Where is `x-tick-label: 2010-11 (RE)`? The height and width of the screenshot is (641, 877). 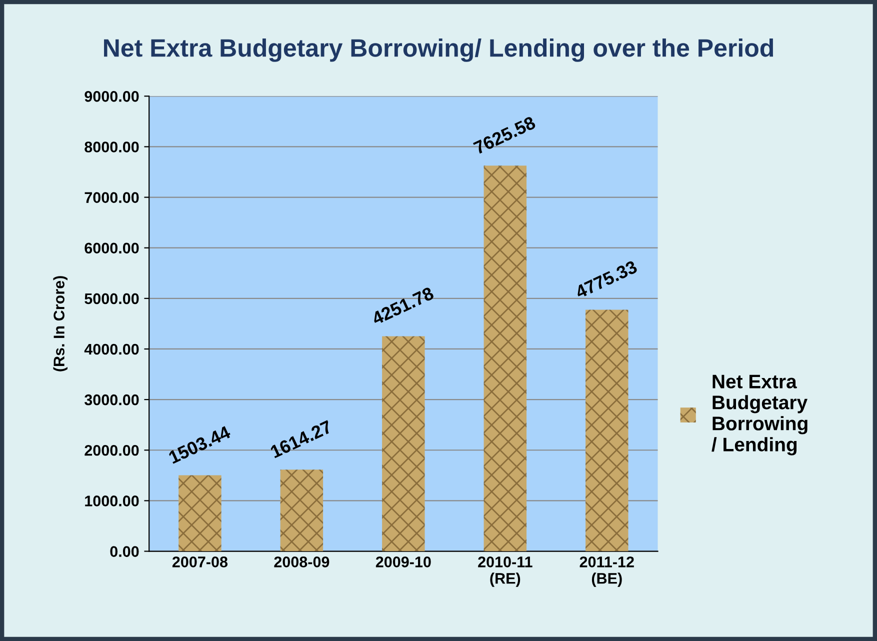 x-tick-label: 2010-11 (RE) is located at coordinates (505, 571).